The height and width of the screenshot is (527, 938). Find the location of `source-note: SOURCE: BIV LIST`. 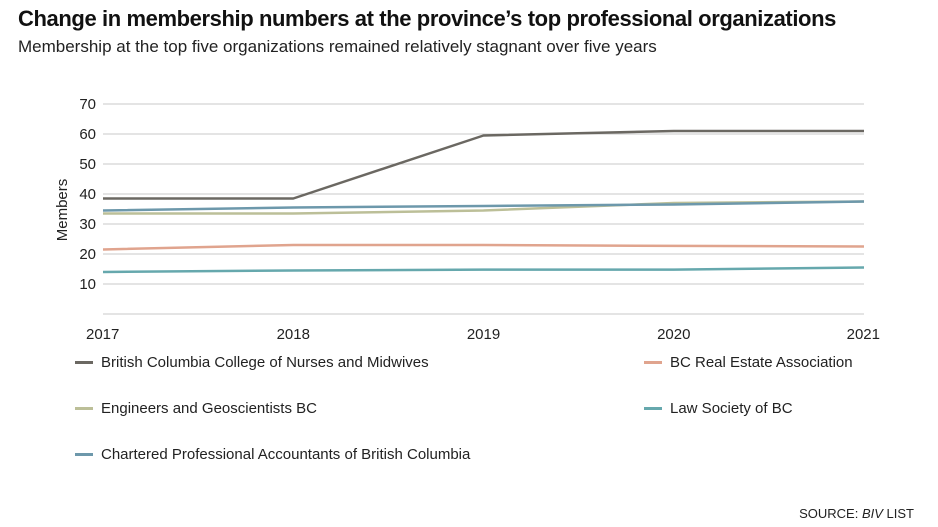

source-note: SOURCE: BIV LIST is located at coordinates (856, 513).